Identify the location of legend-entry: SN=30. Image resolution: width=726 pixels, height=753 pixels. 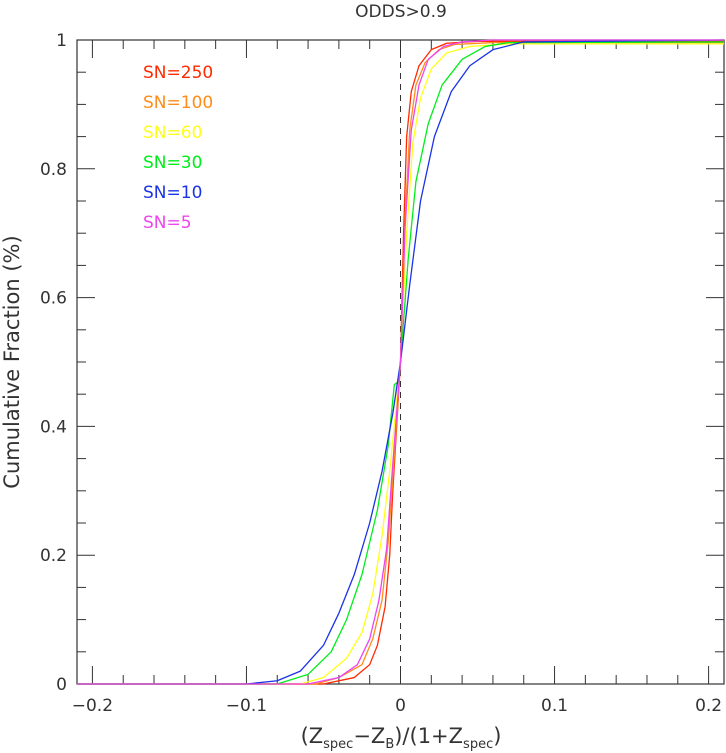
(172, 163).